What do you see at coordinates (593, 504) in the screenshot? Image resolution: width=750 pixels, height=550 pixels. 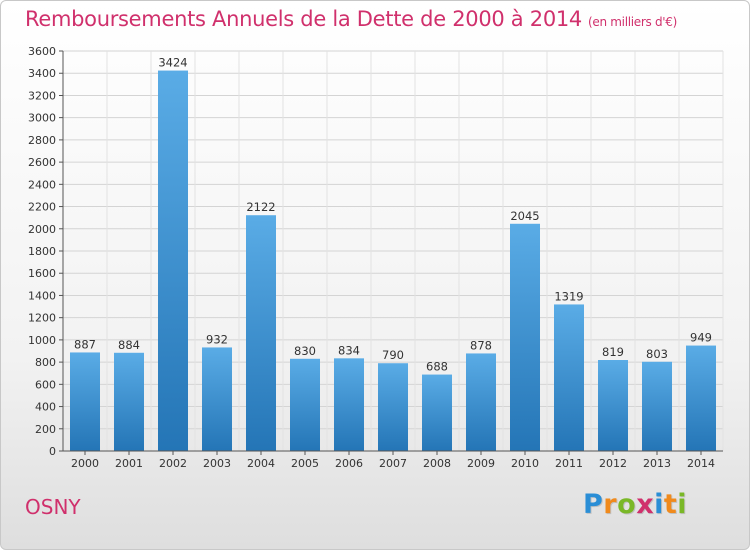 I see `logo-letter: P` at bounding box center [593, 504].